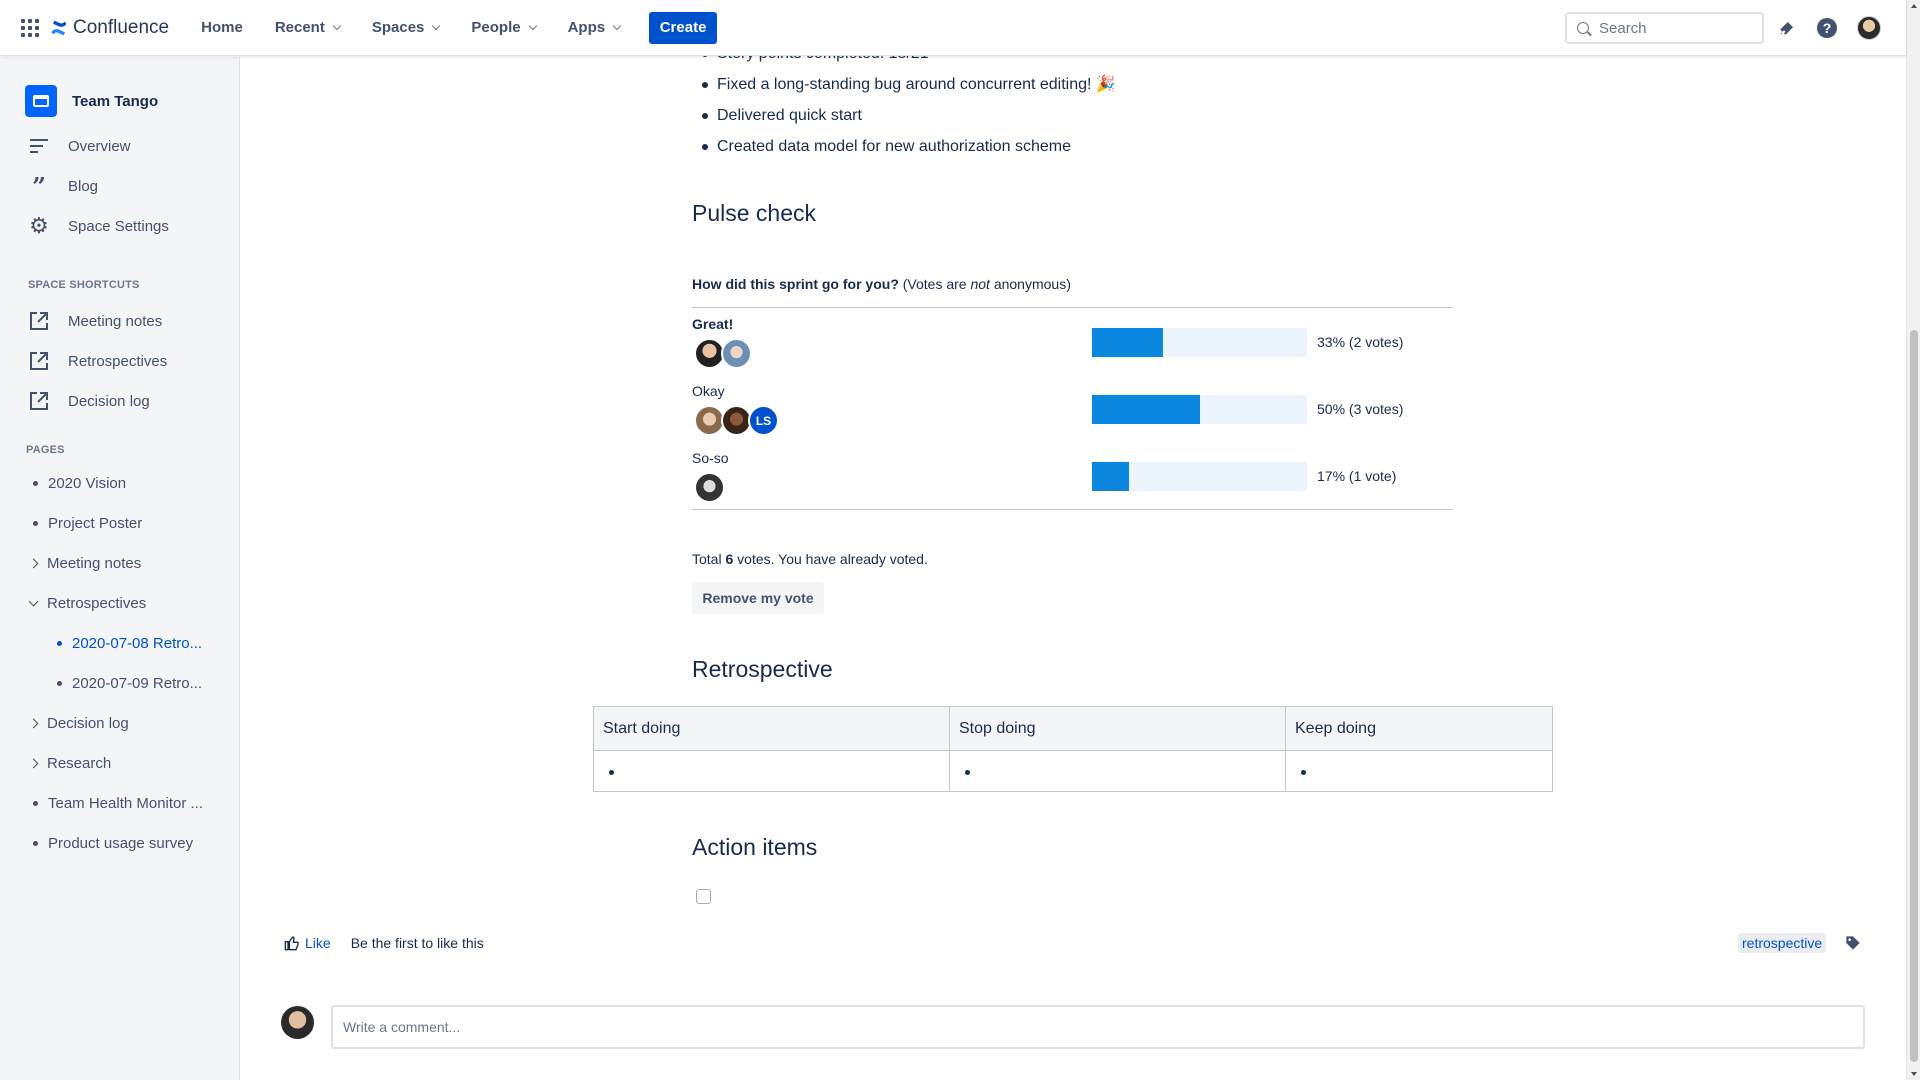  Describe the element at coordinates (762, 669) in the screenshot. I see `retrospective-heading: Retrospective` at that location.